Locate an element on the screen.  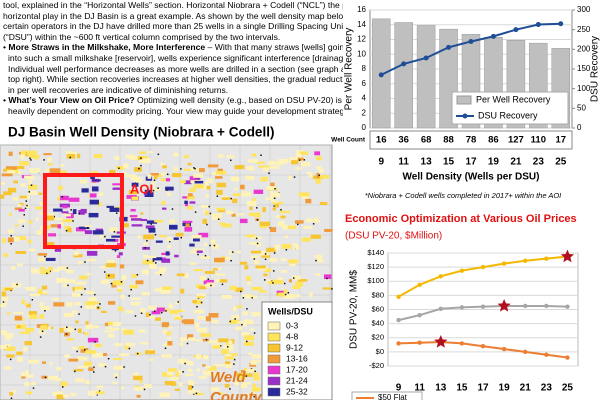
y-tick-label: $140 is located at coordinates (375, 252).